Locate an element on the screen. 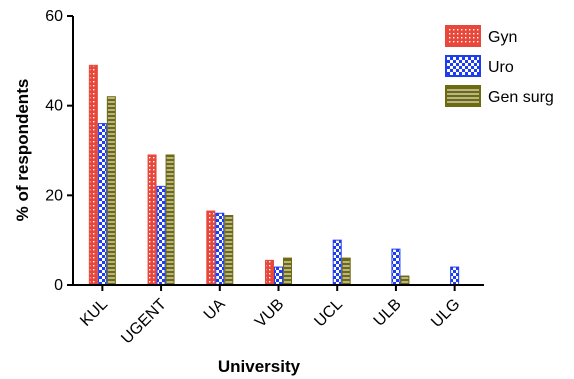  legend-swatch-gen-surg is located at coordinates (463, 96).